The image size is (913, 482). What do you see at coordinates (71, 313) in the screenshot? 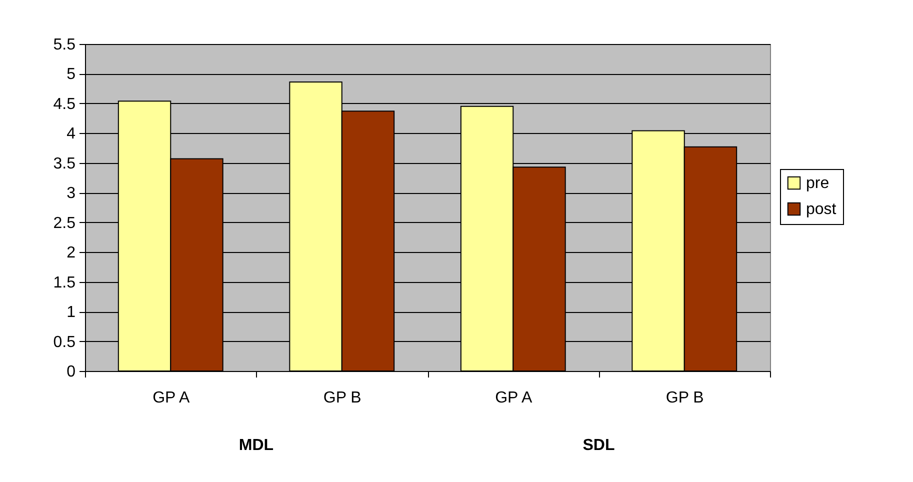
I see `y-tick-label: 1` at bounding box center [71, 313].